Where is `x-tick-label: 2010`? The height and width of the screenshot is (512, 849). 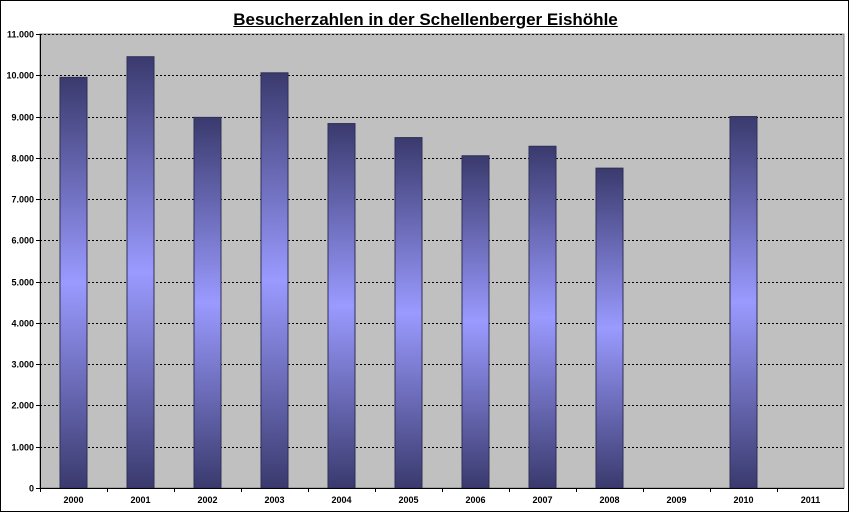 x-tick-label: 2010 is located at coordinates (743, 500).